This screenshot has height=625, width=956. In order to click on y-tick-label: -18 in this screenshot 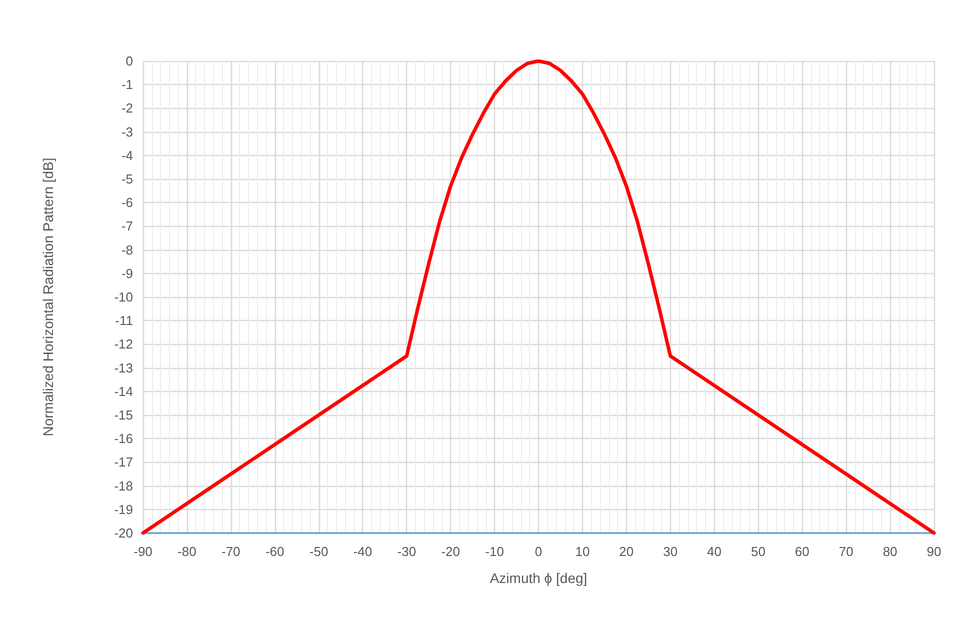, I will do `click(123, 486)`.